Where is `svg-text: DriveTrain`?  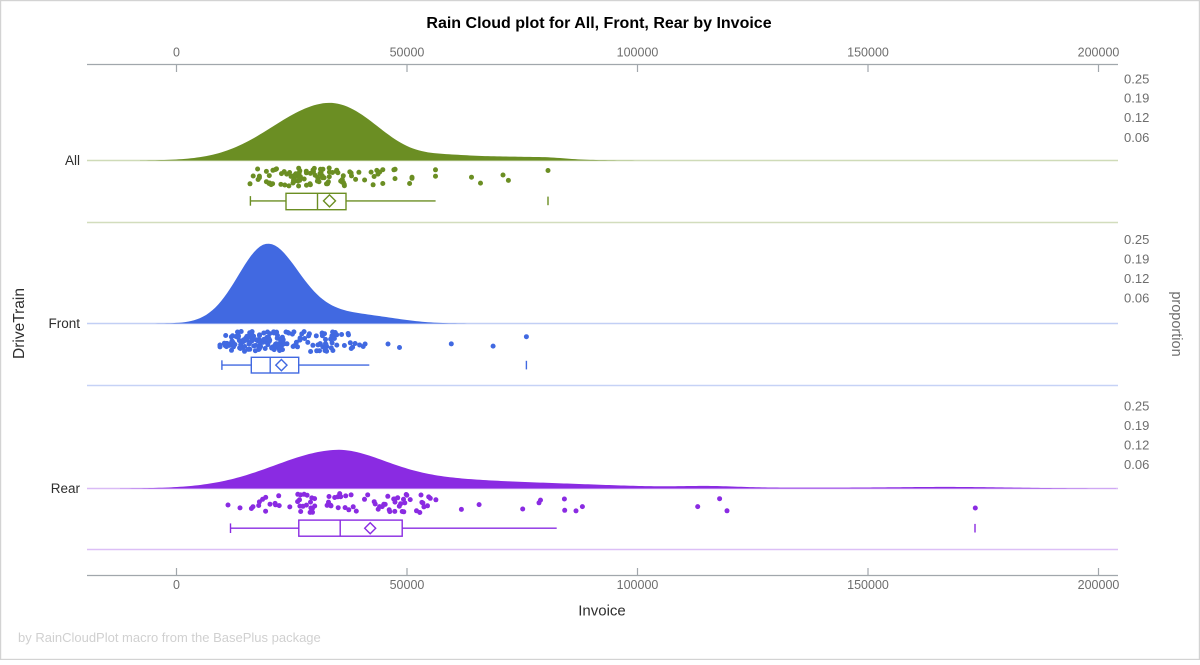
svg-text: DriveTrain is located at coordinates (19, 323).